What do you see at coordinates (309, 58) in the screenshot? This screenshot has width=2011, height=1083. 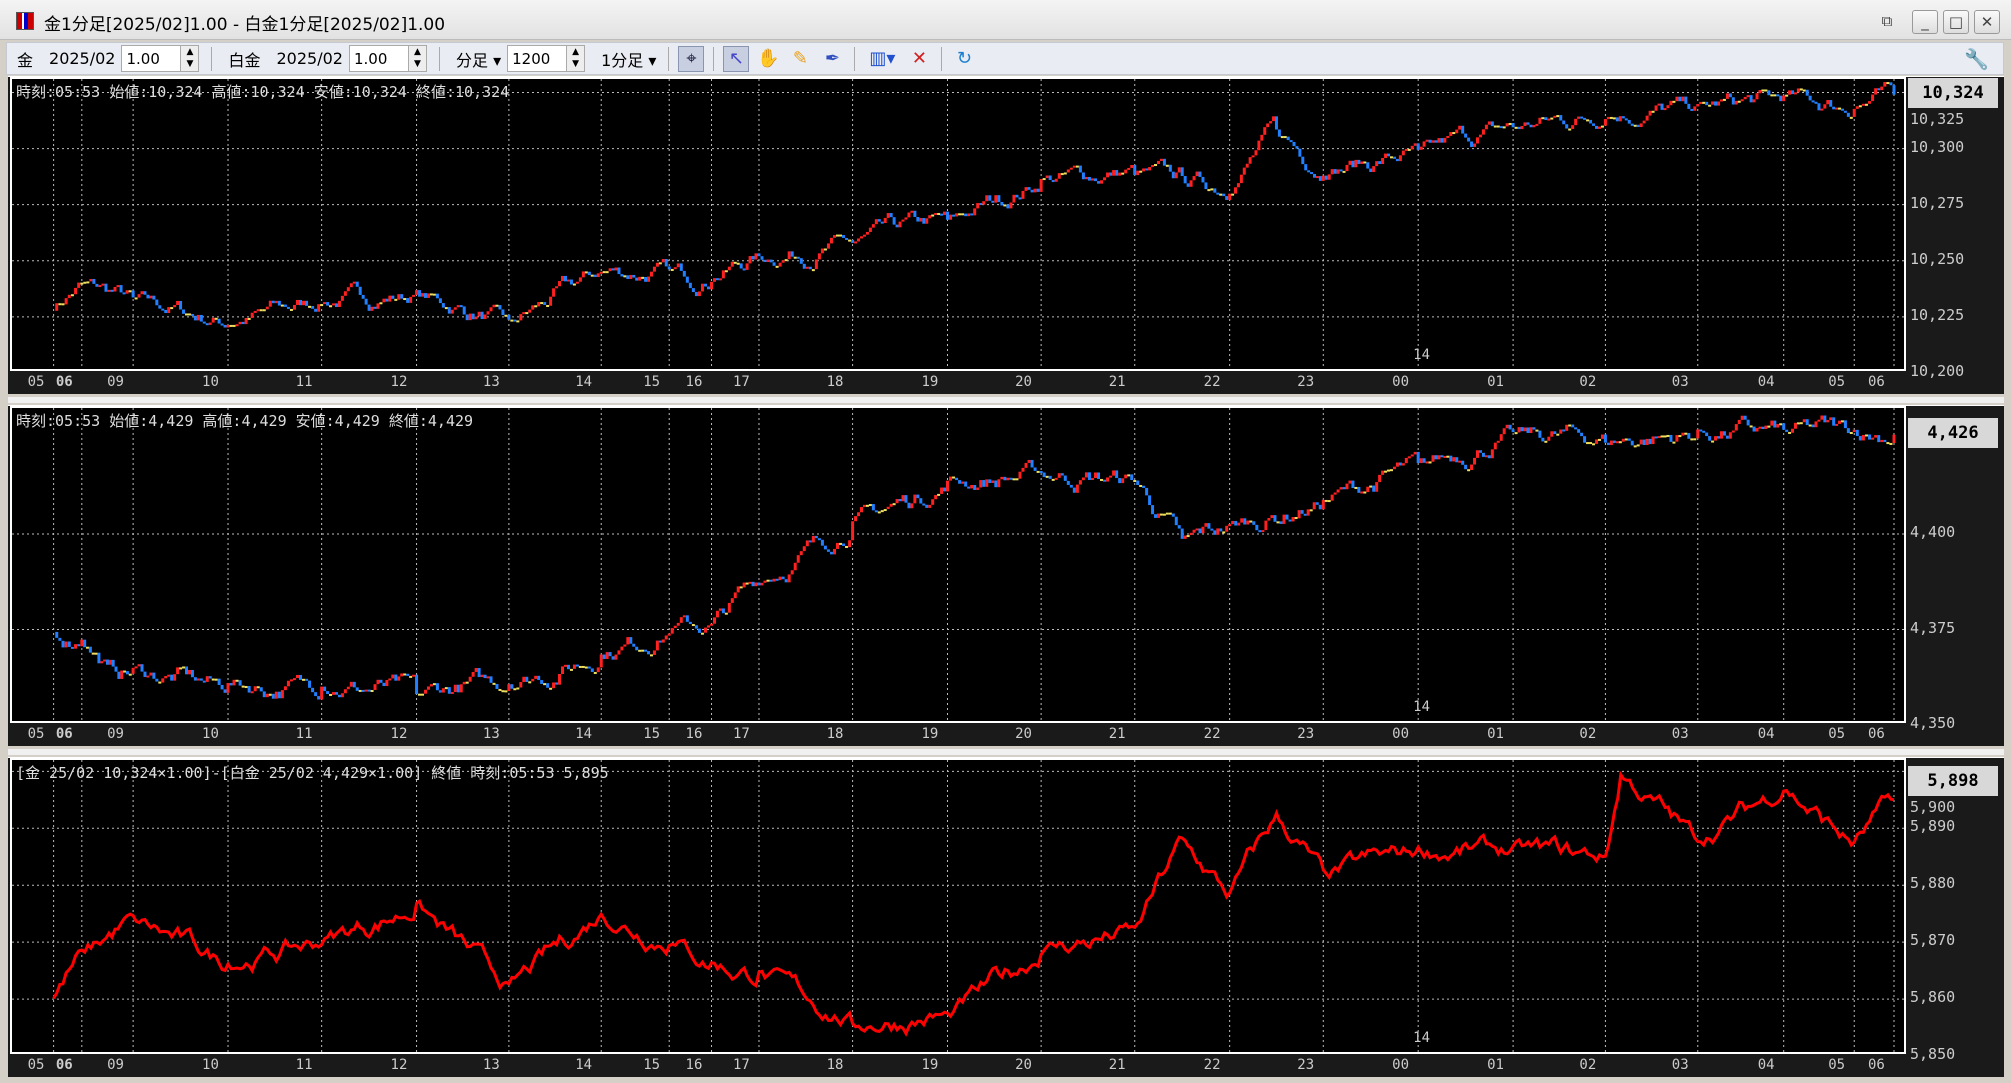 I see `symbol2-month: 2025/02` at bounding box center [309, 58].